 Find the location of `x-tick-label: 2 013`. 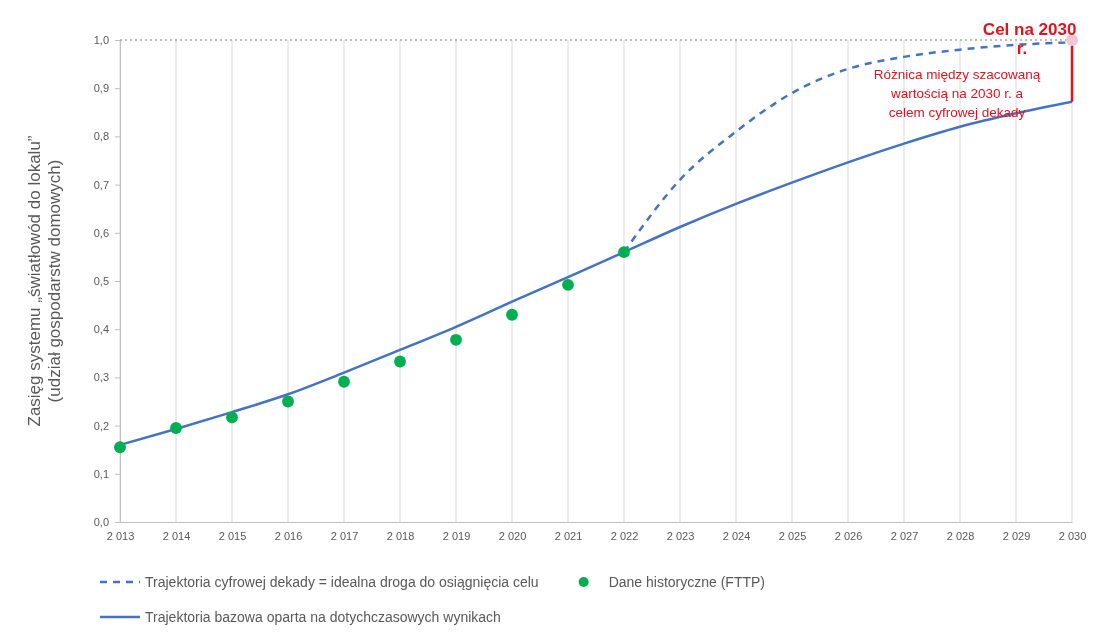

x-tick-label: 2 013 is located at coordinates (120, 535).